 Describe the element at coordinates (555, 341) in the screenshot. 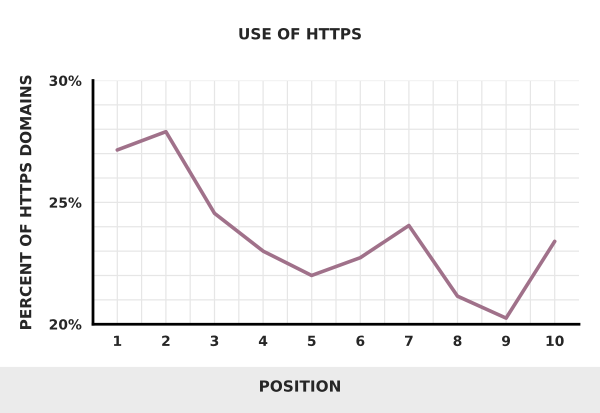

I see `x-tick-label: 10` at that location.